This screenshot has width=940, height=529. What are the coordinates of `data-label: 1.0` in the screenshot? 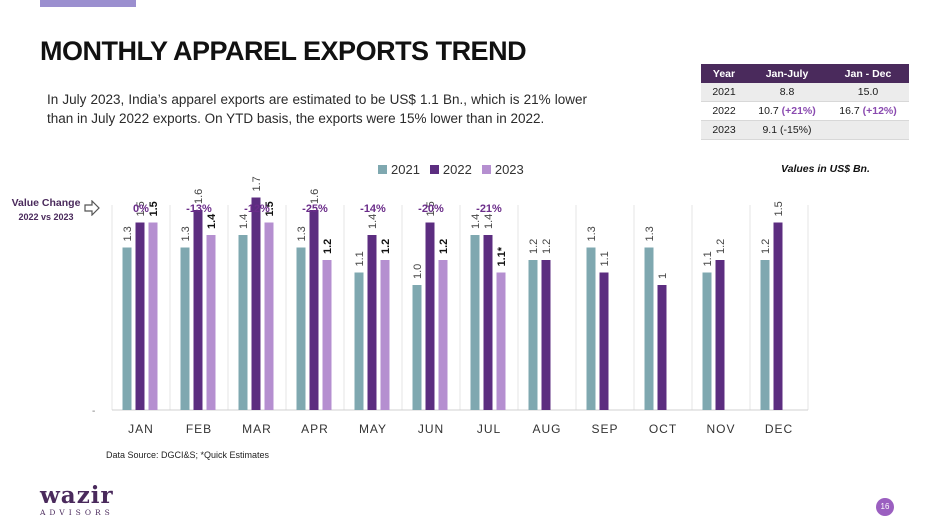 It's located at (418, 271).